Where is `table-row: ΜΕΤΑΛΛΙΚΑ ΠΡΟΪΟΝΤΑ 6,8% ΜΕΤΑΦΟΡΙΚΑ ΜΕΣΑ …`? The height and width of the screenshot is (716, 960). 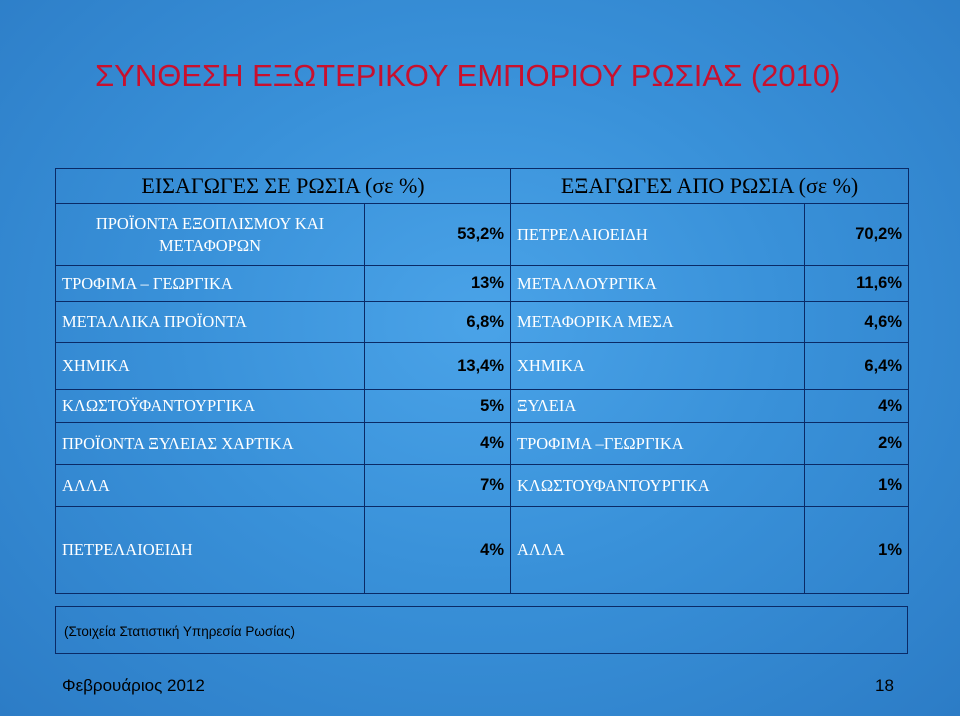 table-row: ΜΕΤΑΛΛΙΚΑ ΠΡΟΪΟΝΤΑ 6,8% ΜΕΤΑΦΟΡΙΚΑ ΜΕΣΑ … is located at coordinates (482, 322).